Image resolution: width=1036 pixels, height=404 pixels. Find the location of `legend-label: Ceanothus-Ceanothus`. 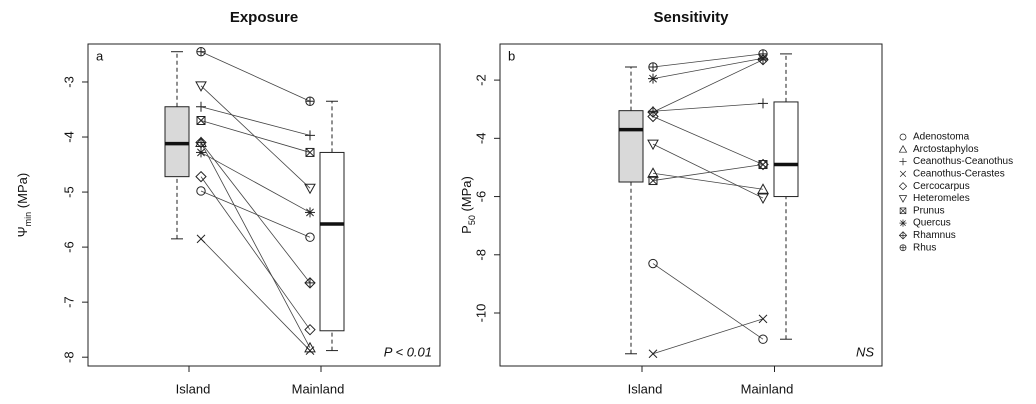

legend-label: Ceanothus-Ceanothus is located at coordinates (963, 161).